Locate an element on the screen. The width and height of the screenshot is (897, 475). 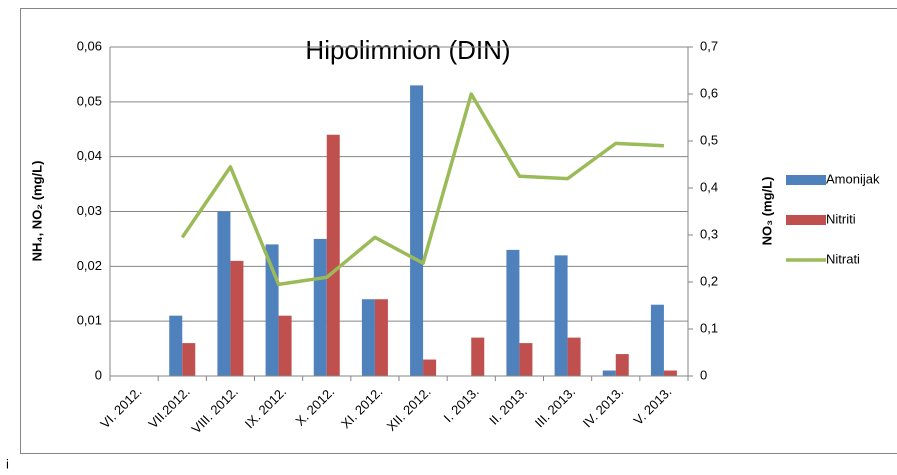
footnote: i is located at coordinates (7, 463).